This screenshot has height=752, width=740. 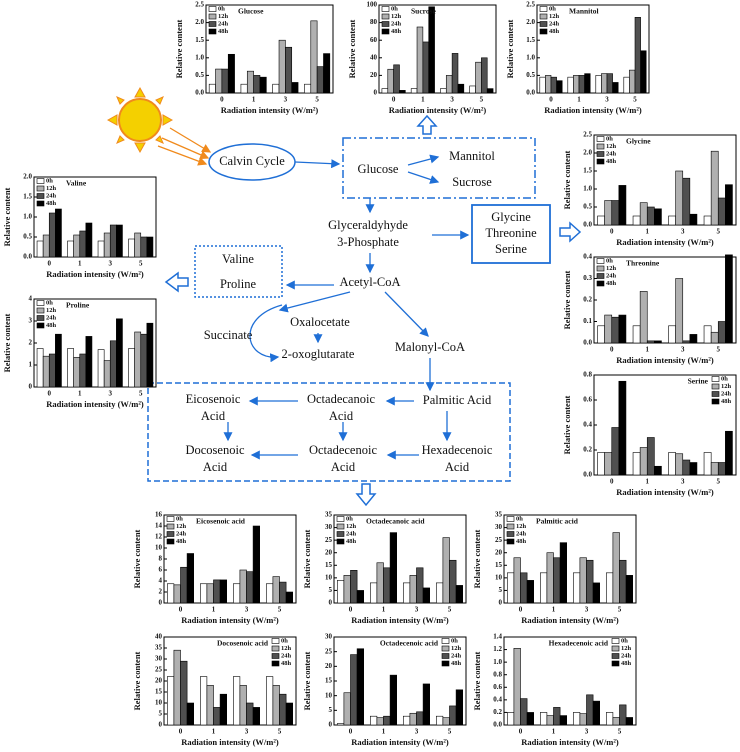 I want to click on y-tick-label: 2, so click(x=31, y=343).